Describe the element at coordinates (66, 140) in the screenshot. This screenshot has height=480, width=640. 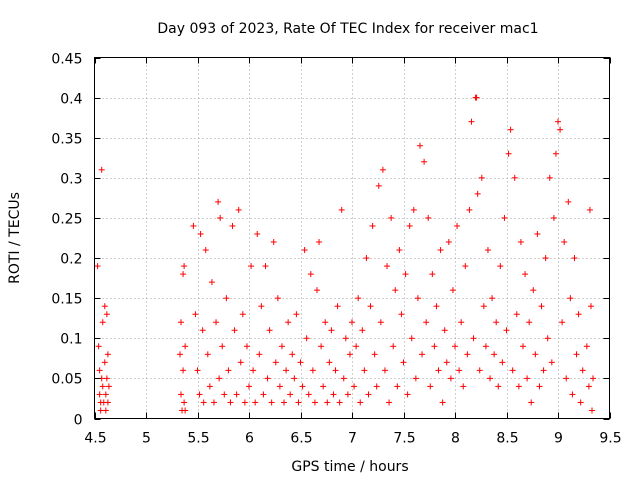
I see `y-tick-label: 0.35` at that location.